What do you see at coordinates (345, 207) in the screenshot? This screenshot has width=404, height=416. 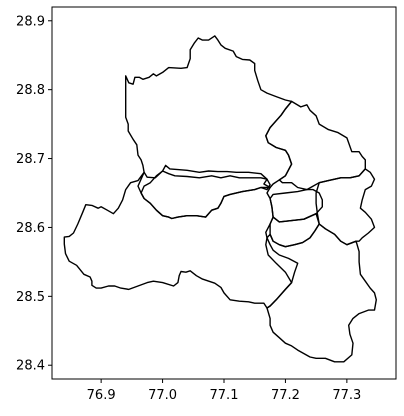 I see `district-boundary-shahdara` at bounding box center [345, 207].